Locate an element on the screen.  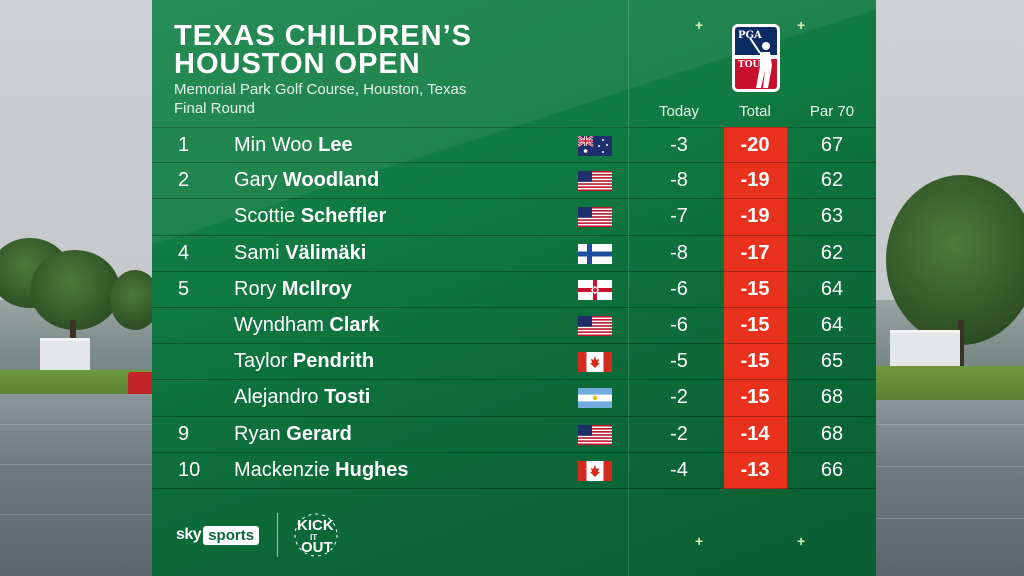
leaderboard-row: 4 Sami Välimäki -8 -17 62 is located at coordinates (514, 254).